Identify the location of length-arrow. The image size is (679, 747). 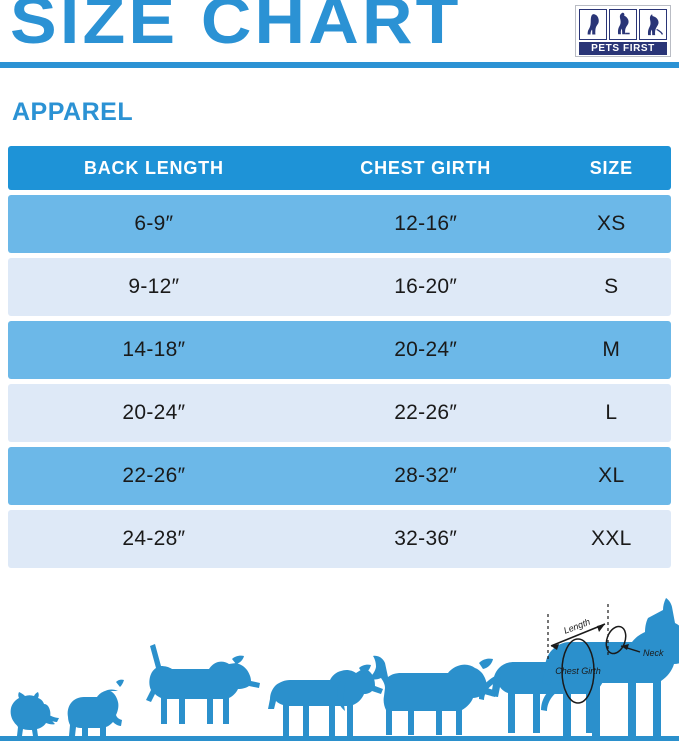
(578, 636).